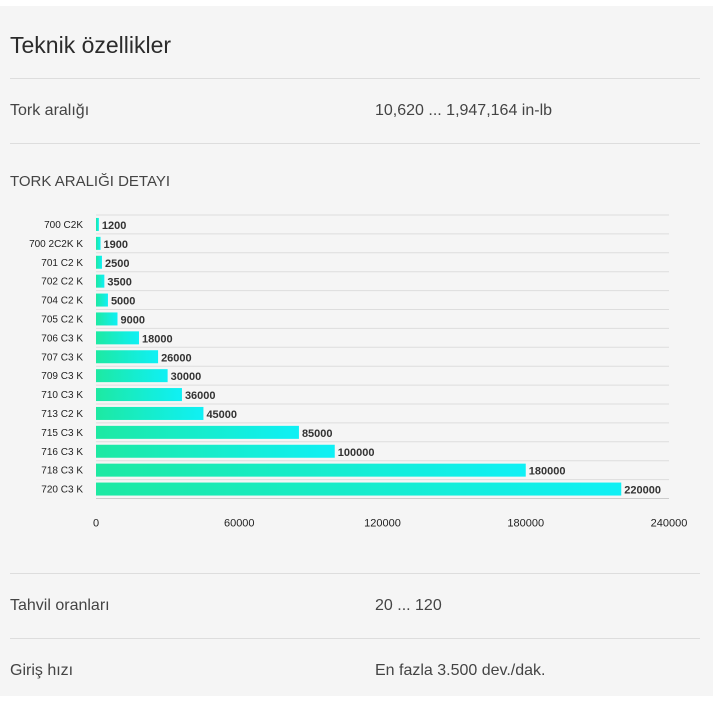 Image resolution: width=718 pixels, height=702 pixels. Describe the element at coordinates (62, 282) in the screenshot. I see `category-label: 702 C2 K` at that location.